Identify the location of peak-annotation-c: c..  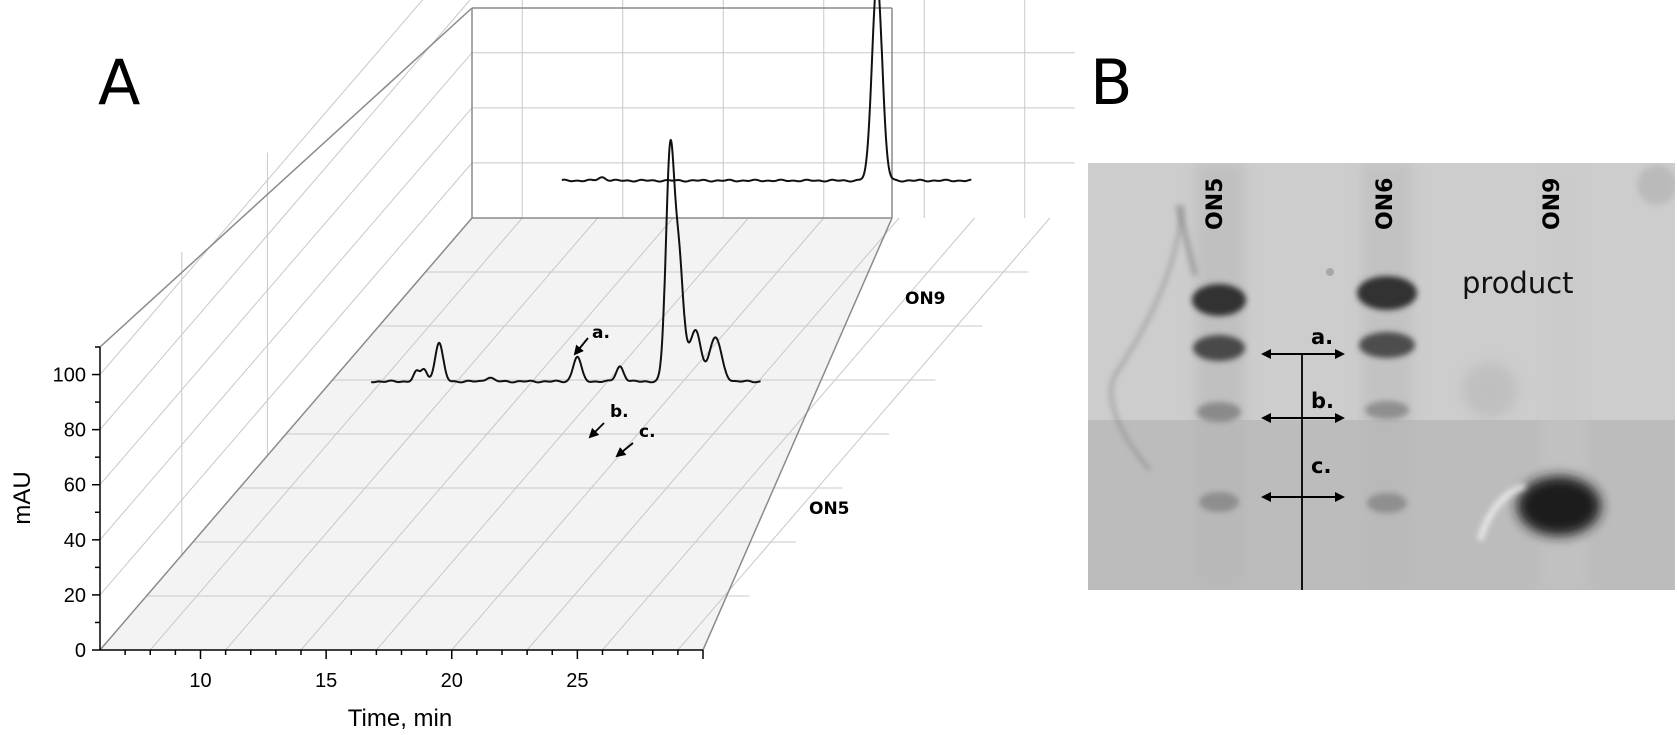
(635, 440).